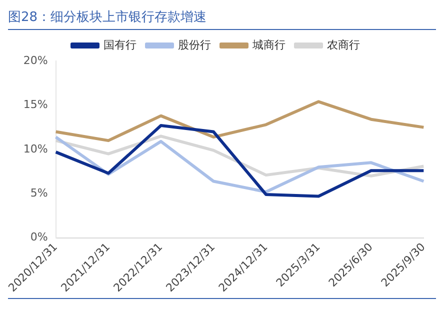 This screenshot has height=320, width=444. Describe the element at coordinates (194, 45) in the screenshot. I see `legend-label: 股份行` at that location.